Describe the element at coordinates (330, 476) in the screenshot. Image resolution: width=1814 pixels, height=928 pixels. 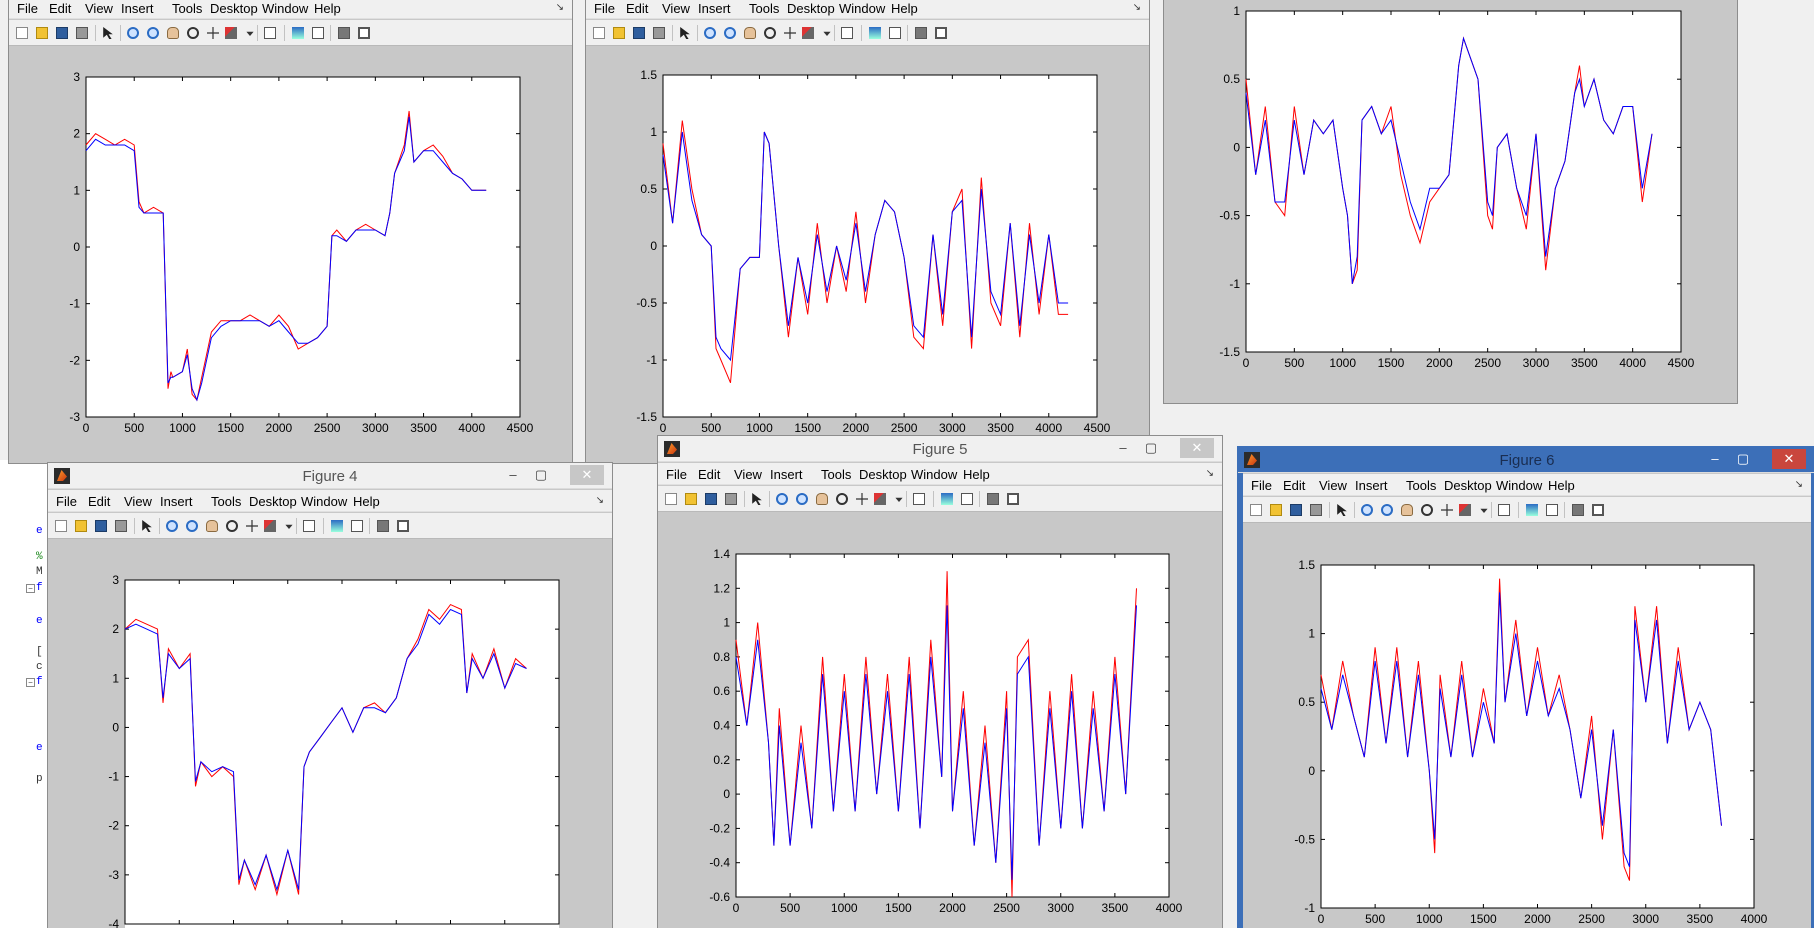
I see `title-bar: Figure 4 – ▢ ✕` at that location.